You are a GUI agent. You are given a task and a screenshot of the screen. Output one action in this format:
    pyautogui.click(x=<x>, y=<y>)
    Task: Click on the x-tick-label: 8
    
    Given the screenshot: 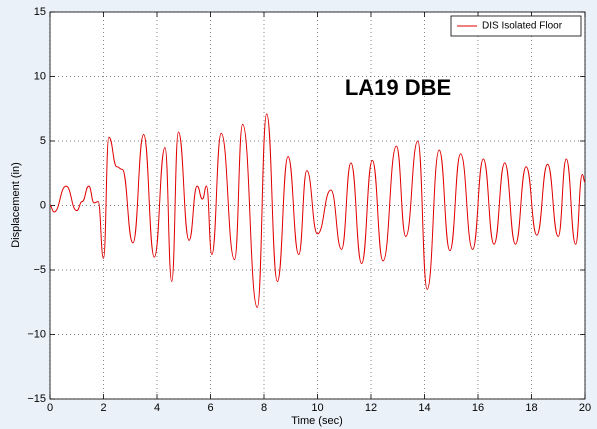 What is the action you would take?
    pyautogui.click(x=264, y=408)
    